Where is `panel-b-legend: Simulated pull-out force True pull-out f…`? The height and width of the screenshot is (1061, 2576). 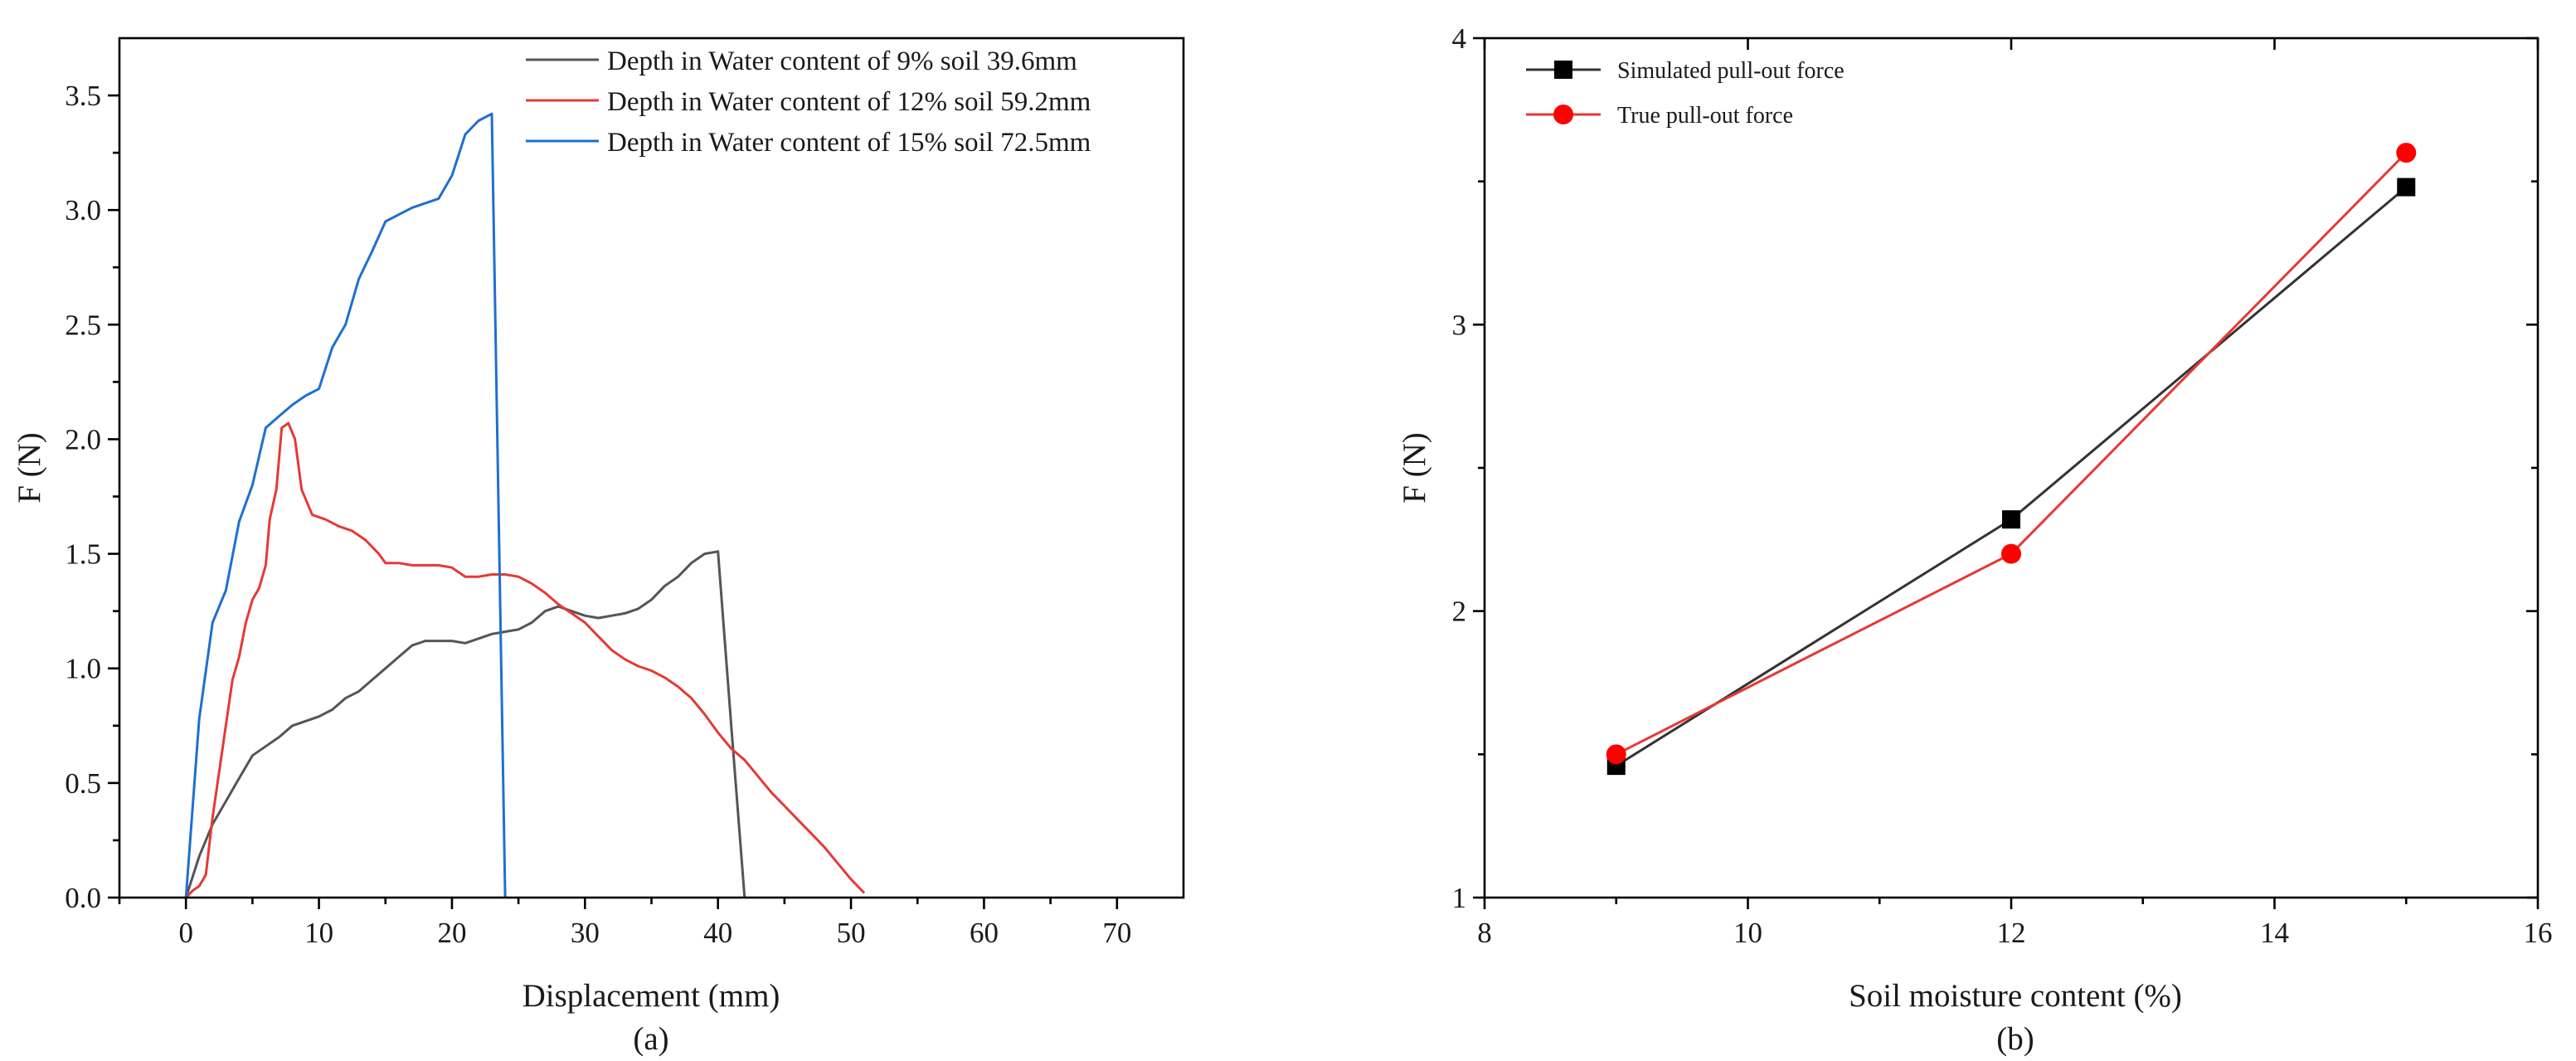
panel-b-legend: Simulated pull-out force True pull-out f… is located at coordinates (1686, 93).